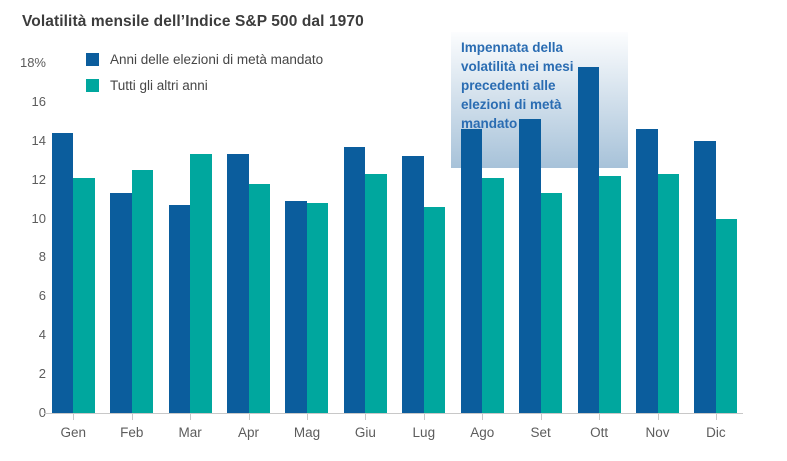 The image size is (787, 461). What do you see at coordinates (249, 417) in the screenshot?
I see `x-axis-tick-apr` at bounding box center [249, 417].